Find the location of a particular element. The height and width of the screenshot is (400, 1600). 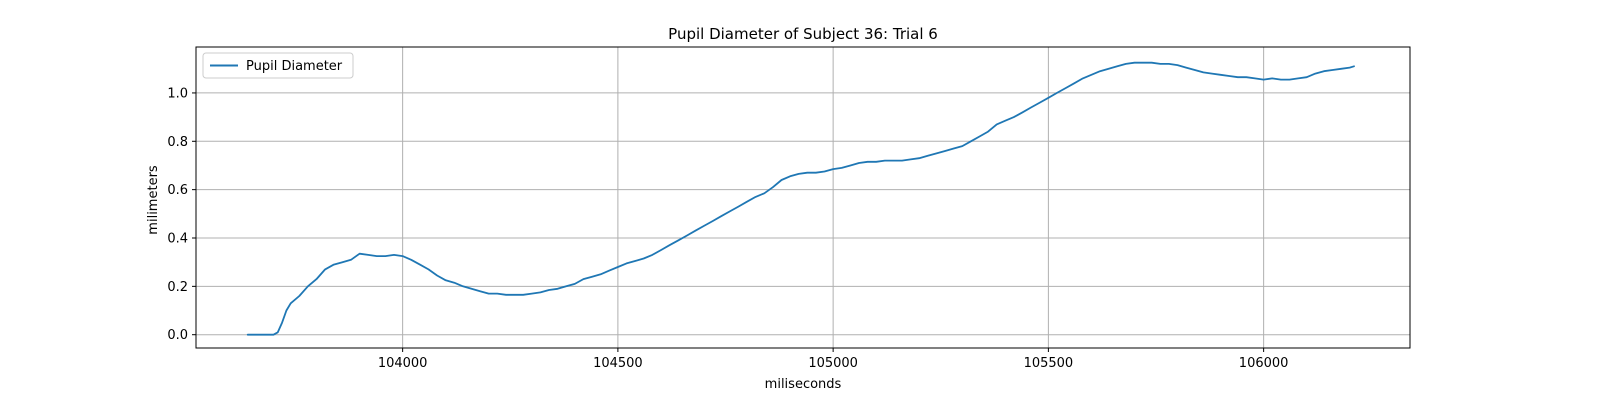

y-axis-label: milimeters is located at coordinates (153, 200).